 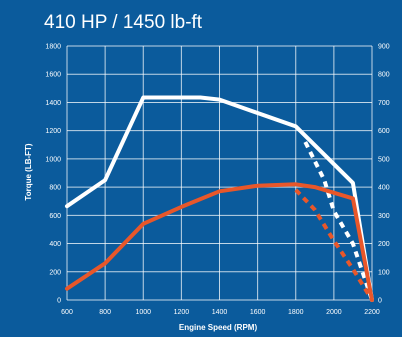 I want to click on series-line-torque_governed, so click(x=338, y=221).